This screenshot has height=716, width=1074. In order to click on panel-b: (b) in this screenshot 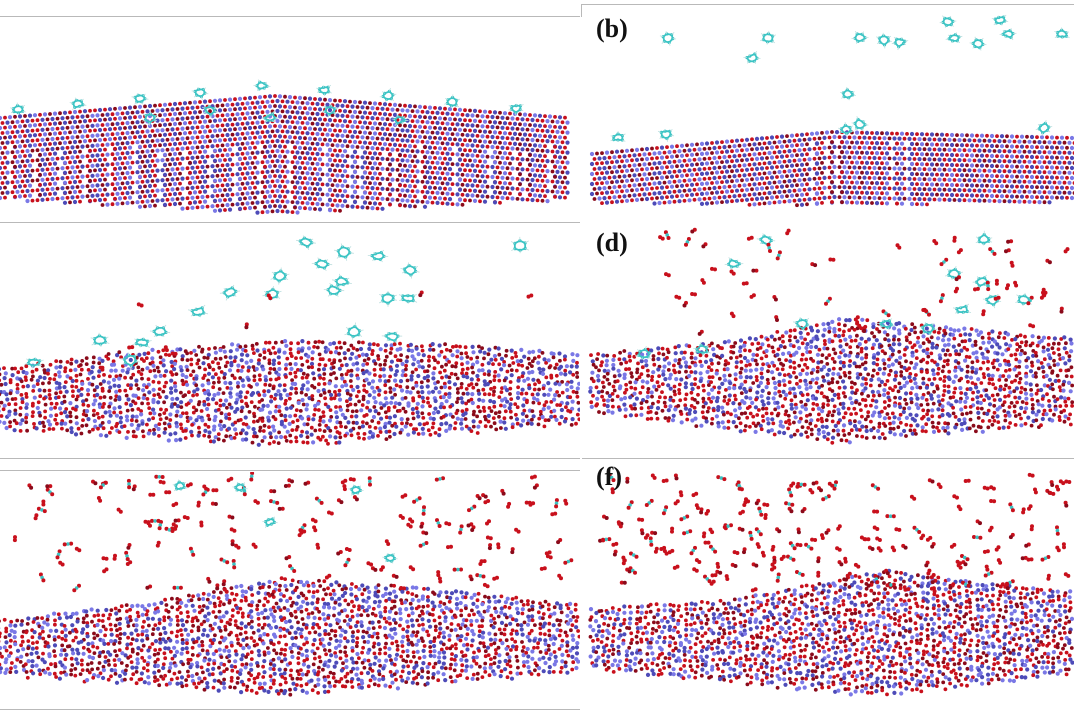, I will do `click(828, 113)`.